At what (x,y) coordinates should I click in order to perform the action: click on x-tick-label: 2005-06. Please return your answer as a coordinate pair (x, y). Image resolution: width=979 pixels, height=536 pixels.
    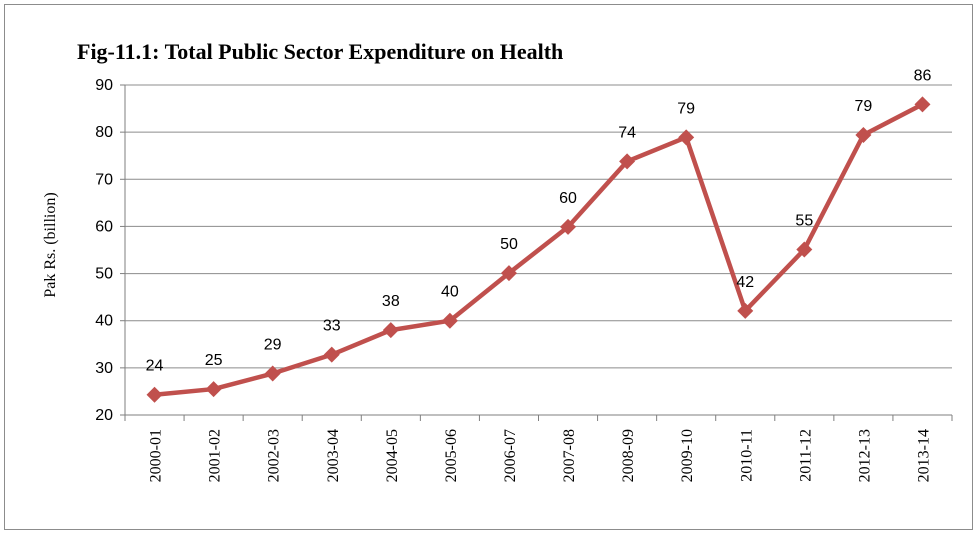
    Looking at the image, I should click on (451, 455).